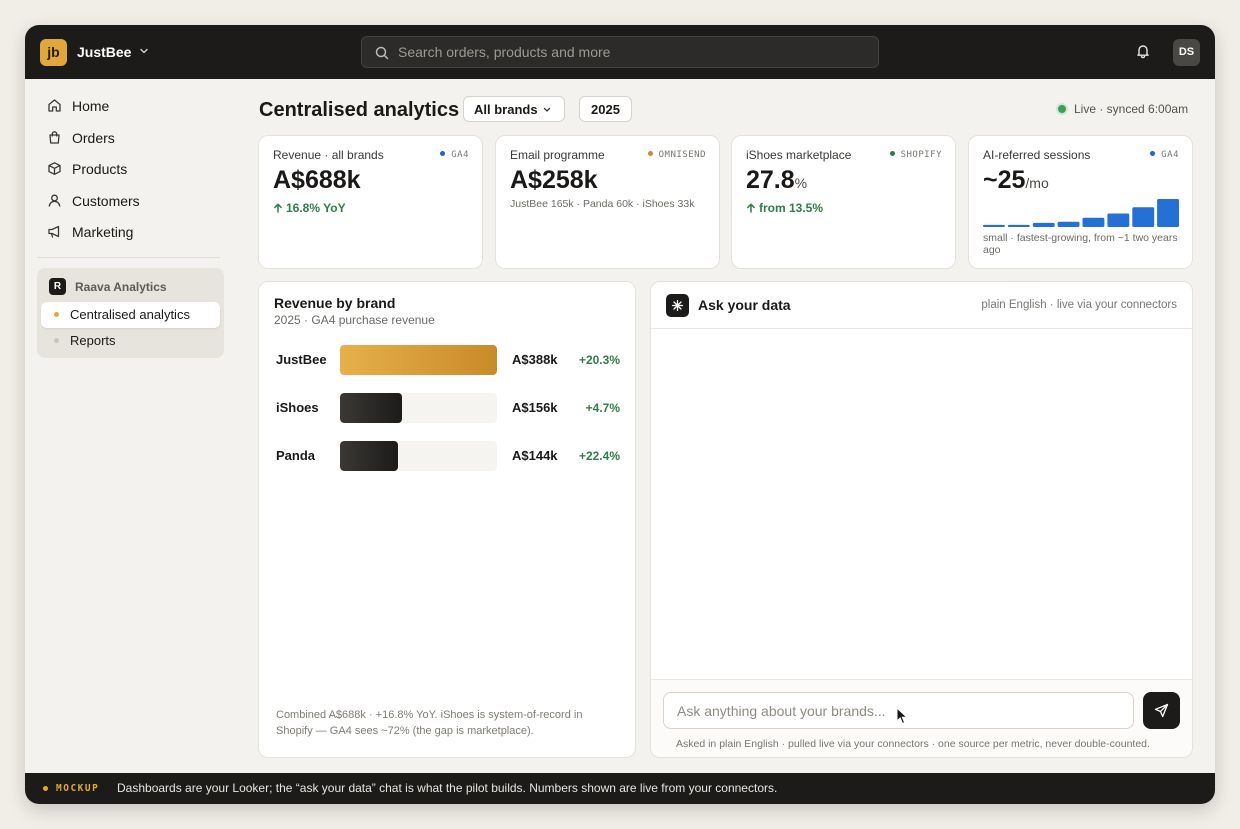 This screenshot has width=1240, height=829. I want to click on send-icon, so click(1161, 710).